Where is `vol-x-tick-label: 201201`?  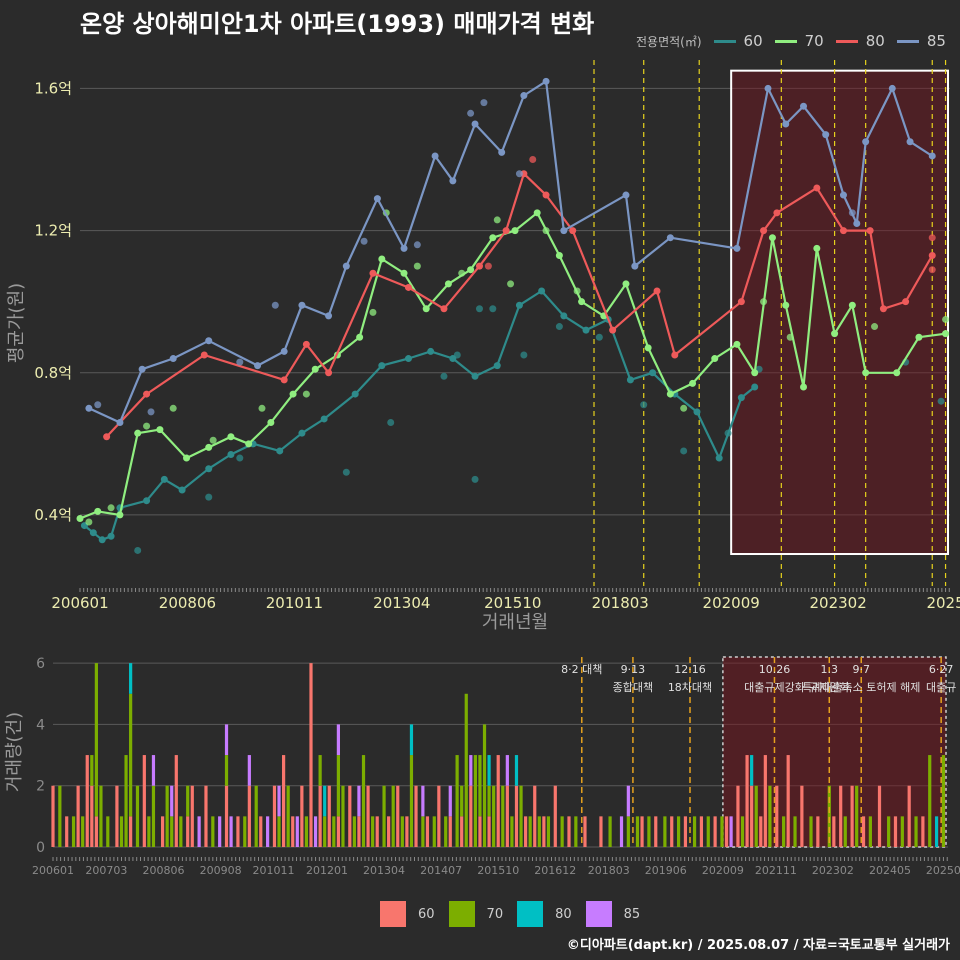 vol-x-tick-label: 201201 is located at coordinates (327, 870).